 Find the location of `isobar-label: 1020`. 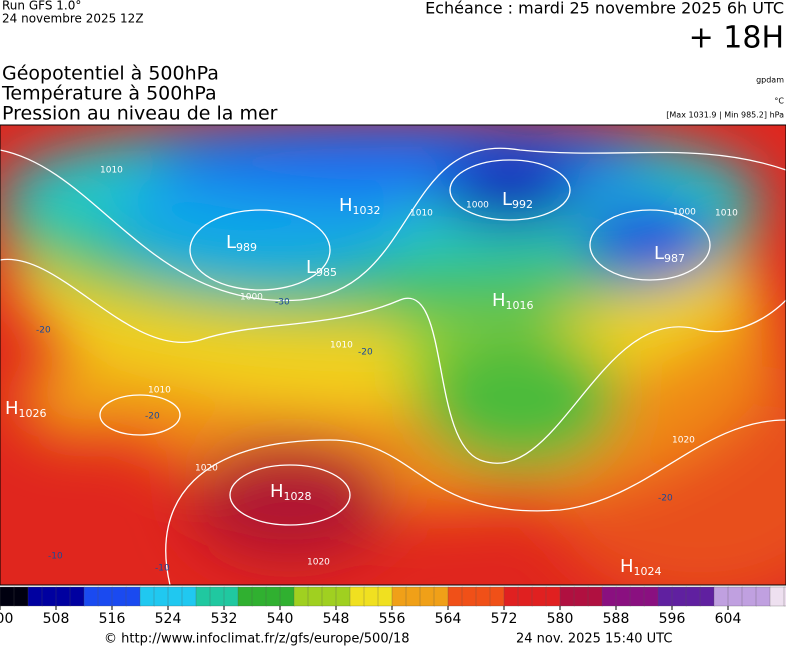

isobar-label: 1020 is located at coordinates (318, 563).